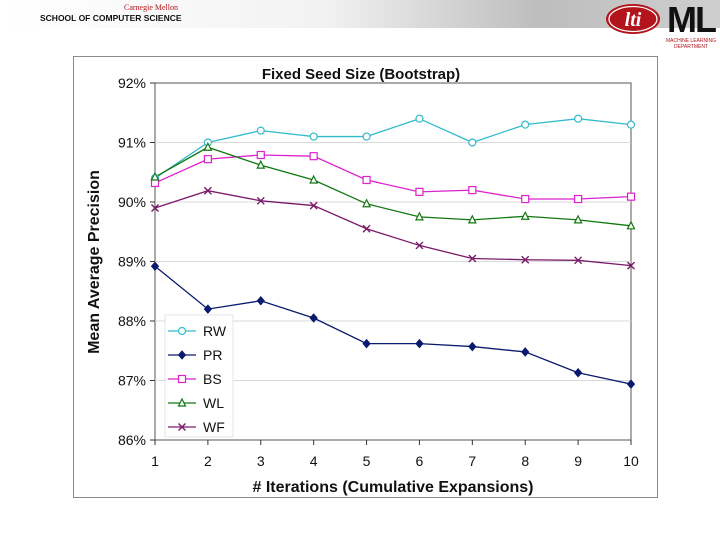 Image resolution: width=720 pixels, height=540 pixels. I want to click on series-line-wf, so click(393, 228).